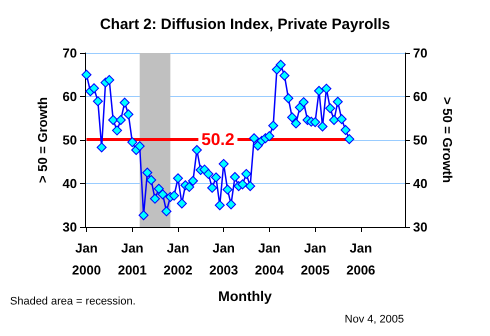  Describe the element at coordinates (315, 259) in the screenshot. I see `x-tick-label: Jan 2005` at that location.